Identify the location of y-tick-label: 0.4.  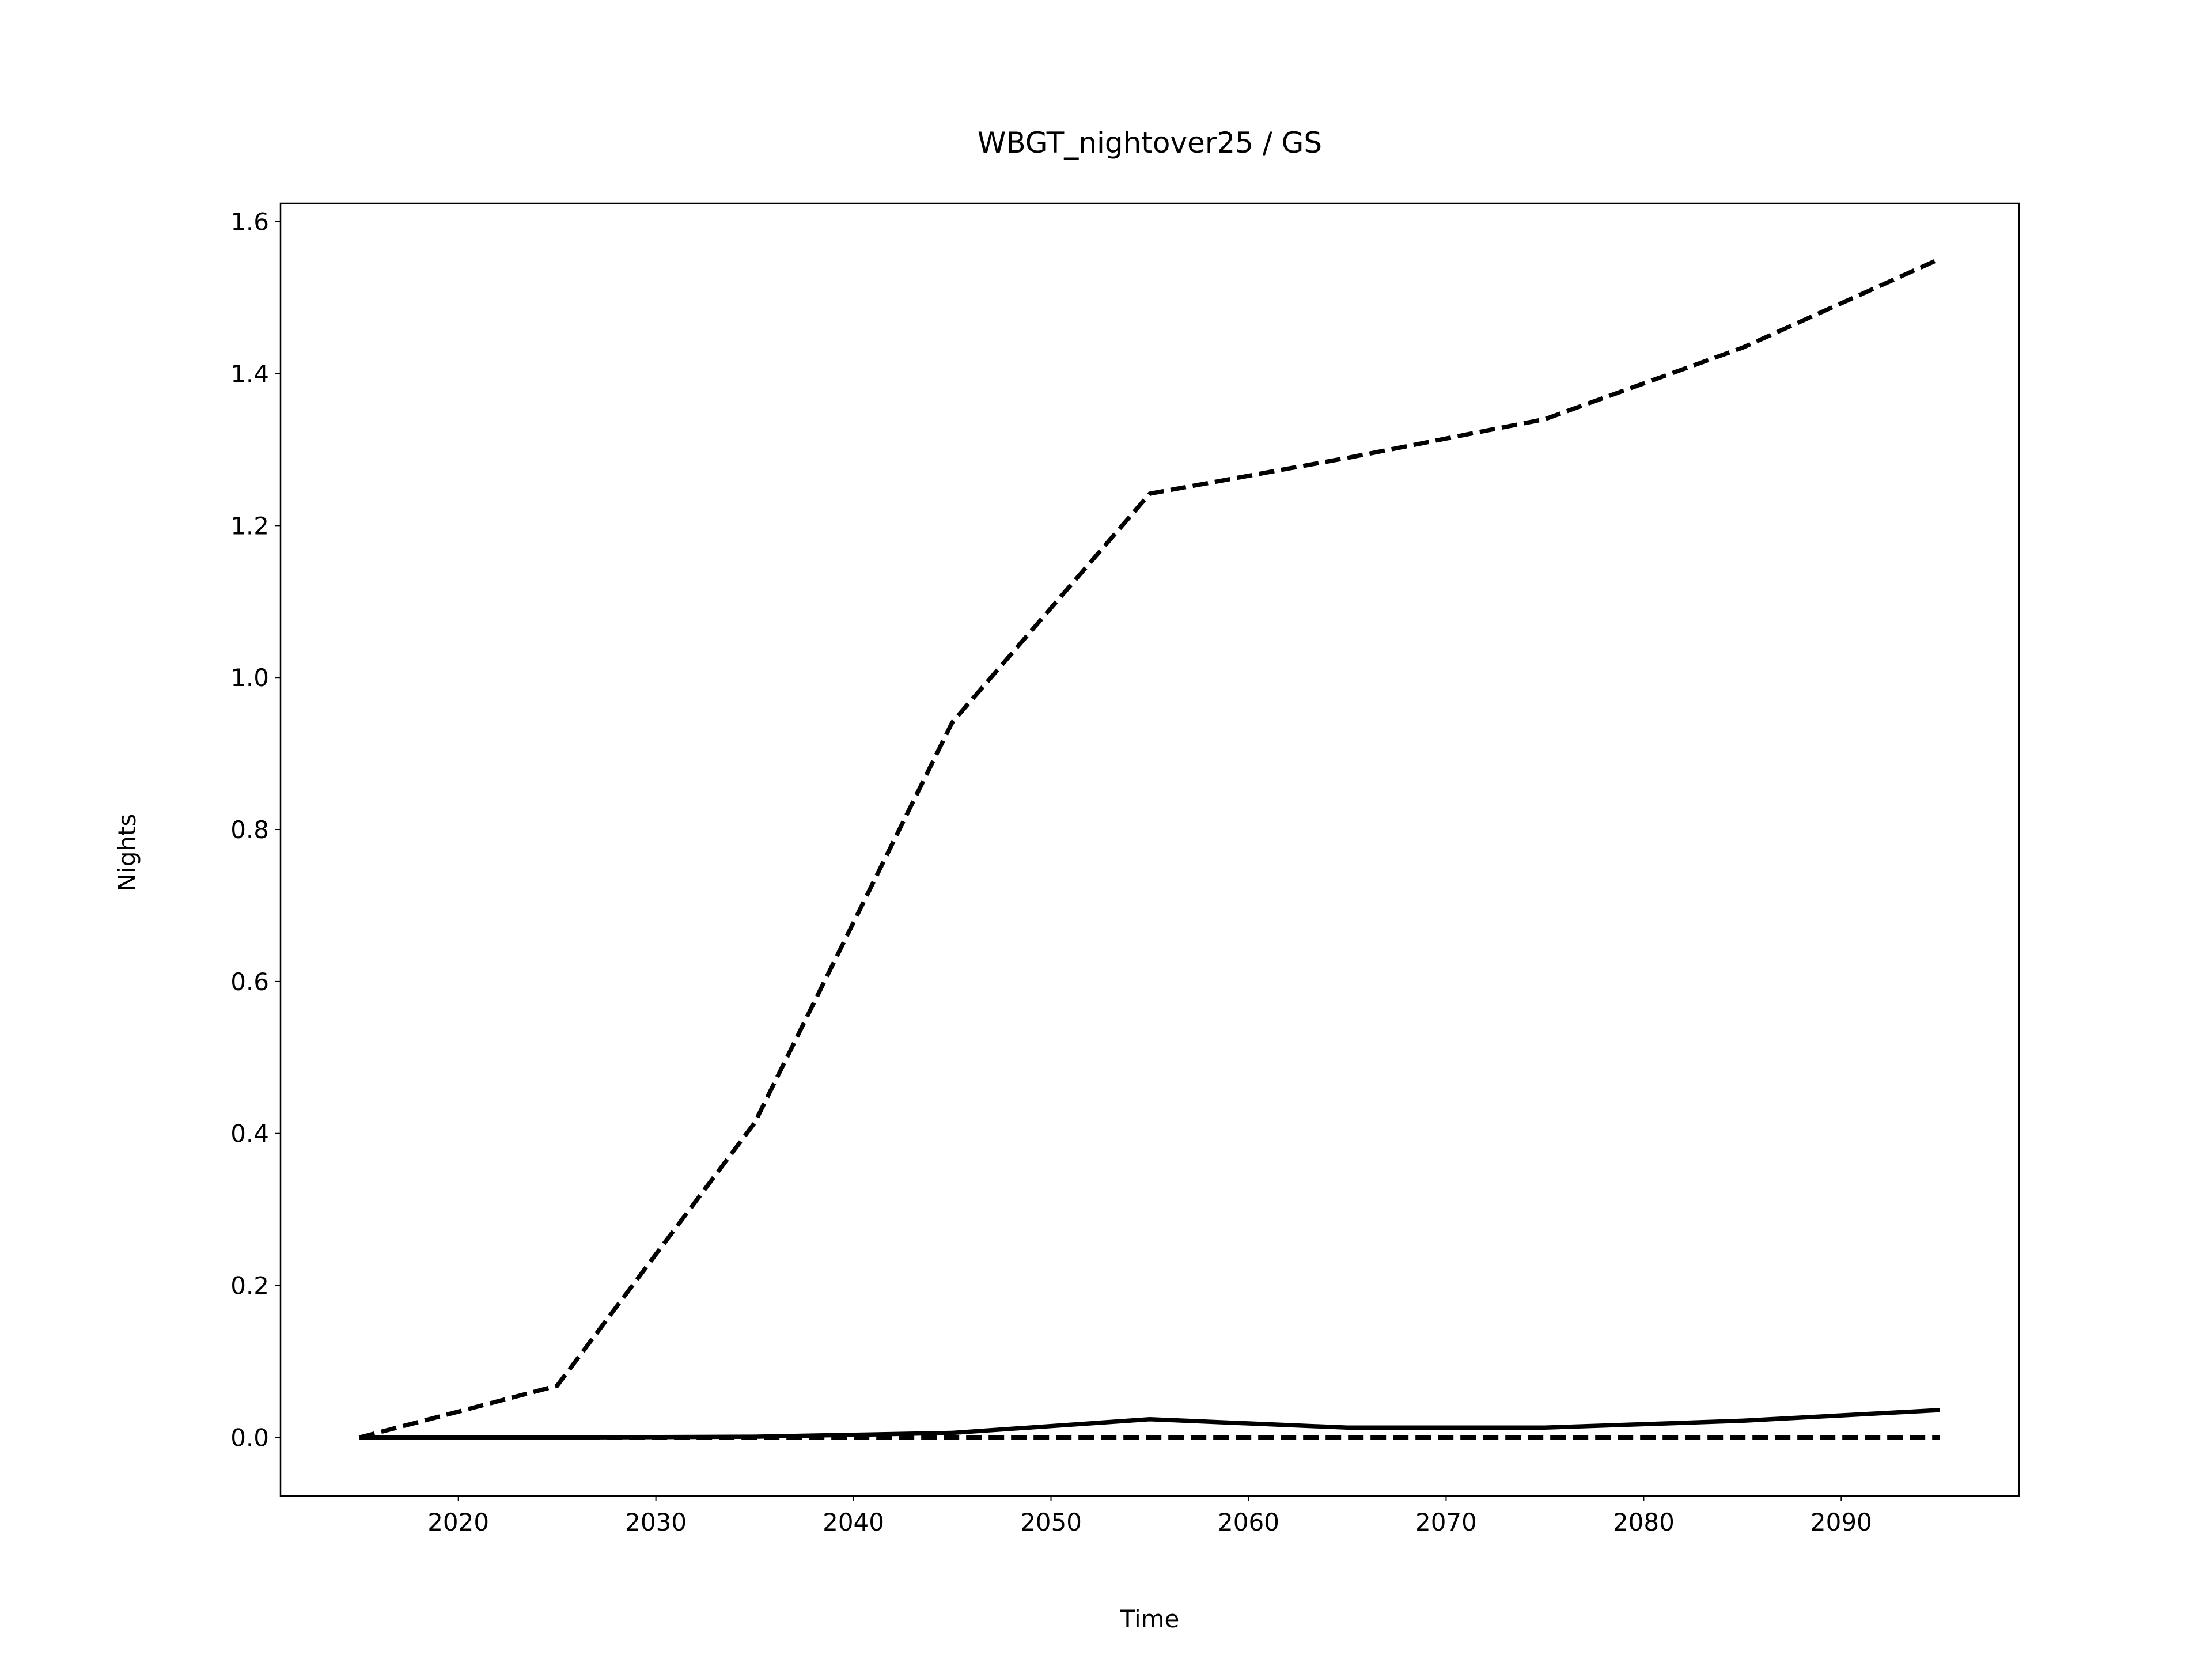
(249, 1134).